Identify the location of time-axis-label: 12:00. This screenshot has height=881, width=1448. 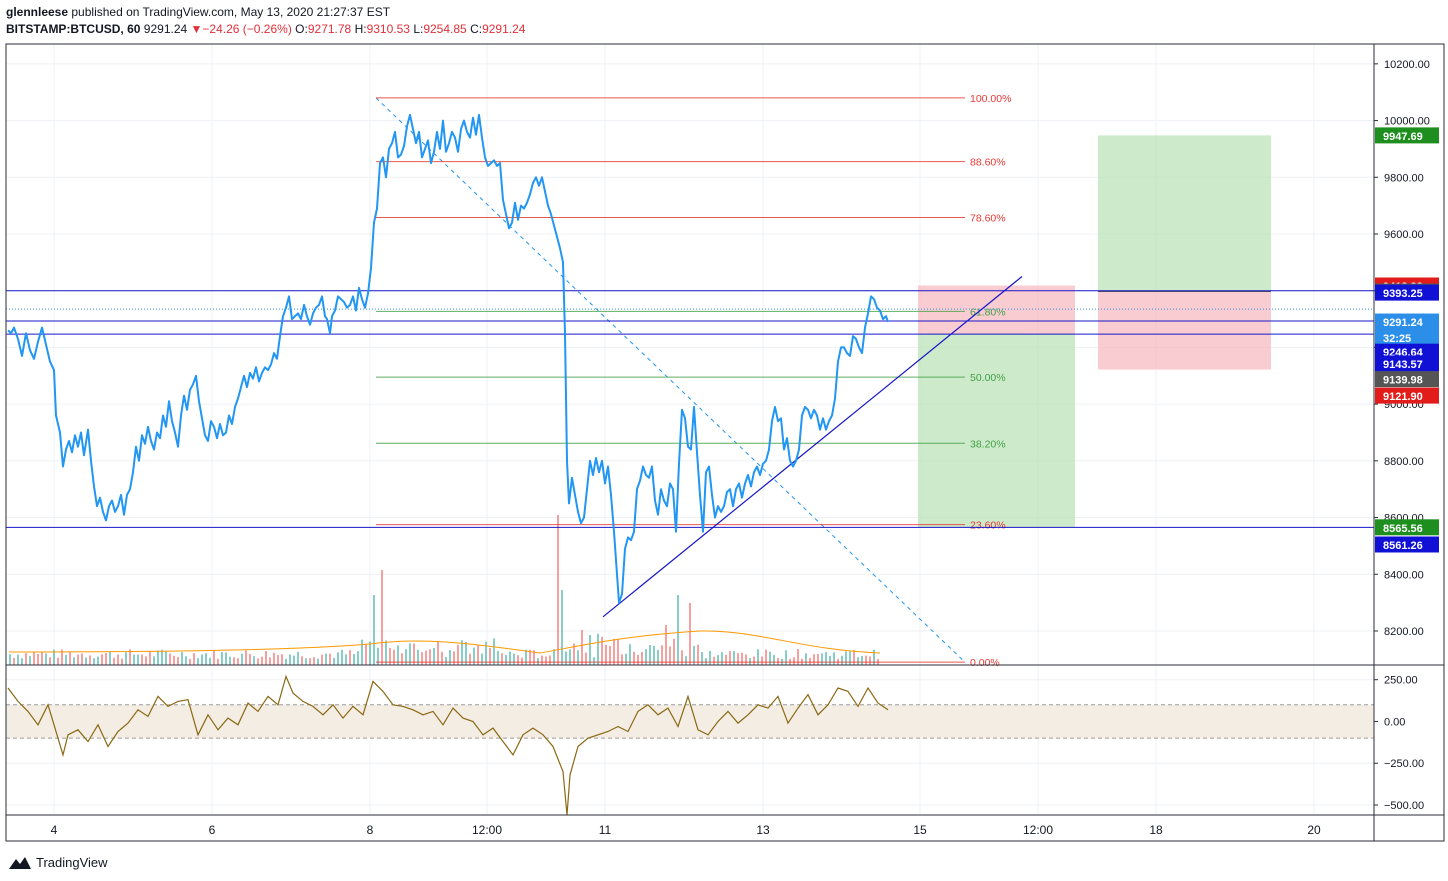
(487, 830).